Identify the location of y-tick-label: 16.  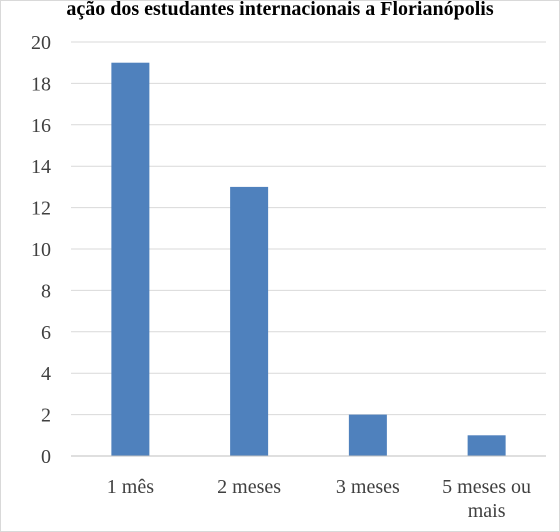
(41, 126).